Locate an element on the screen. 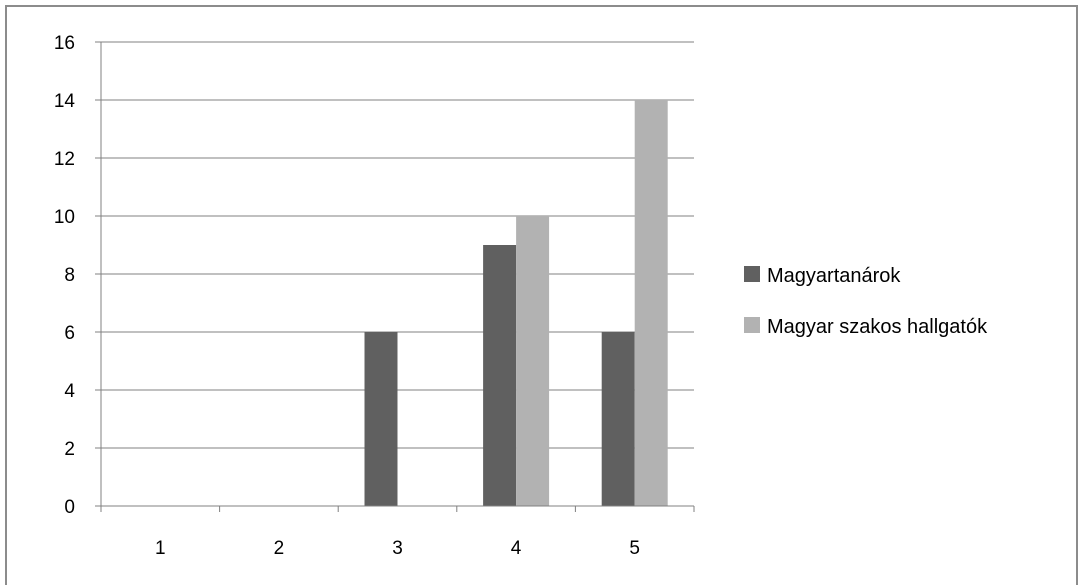 The image size is (1083, 585). y-tick-label: 14 is located at coordinates (65, 101).